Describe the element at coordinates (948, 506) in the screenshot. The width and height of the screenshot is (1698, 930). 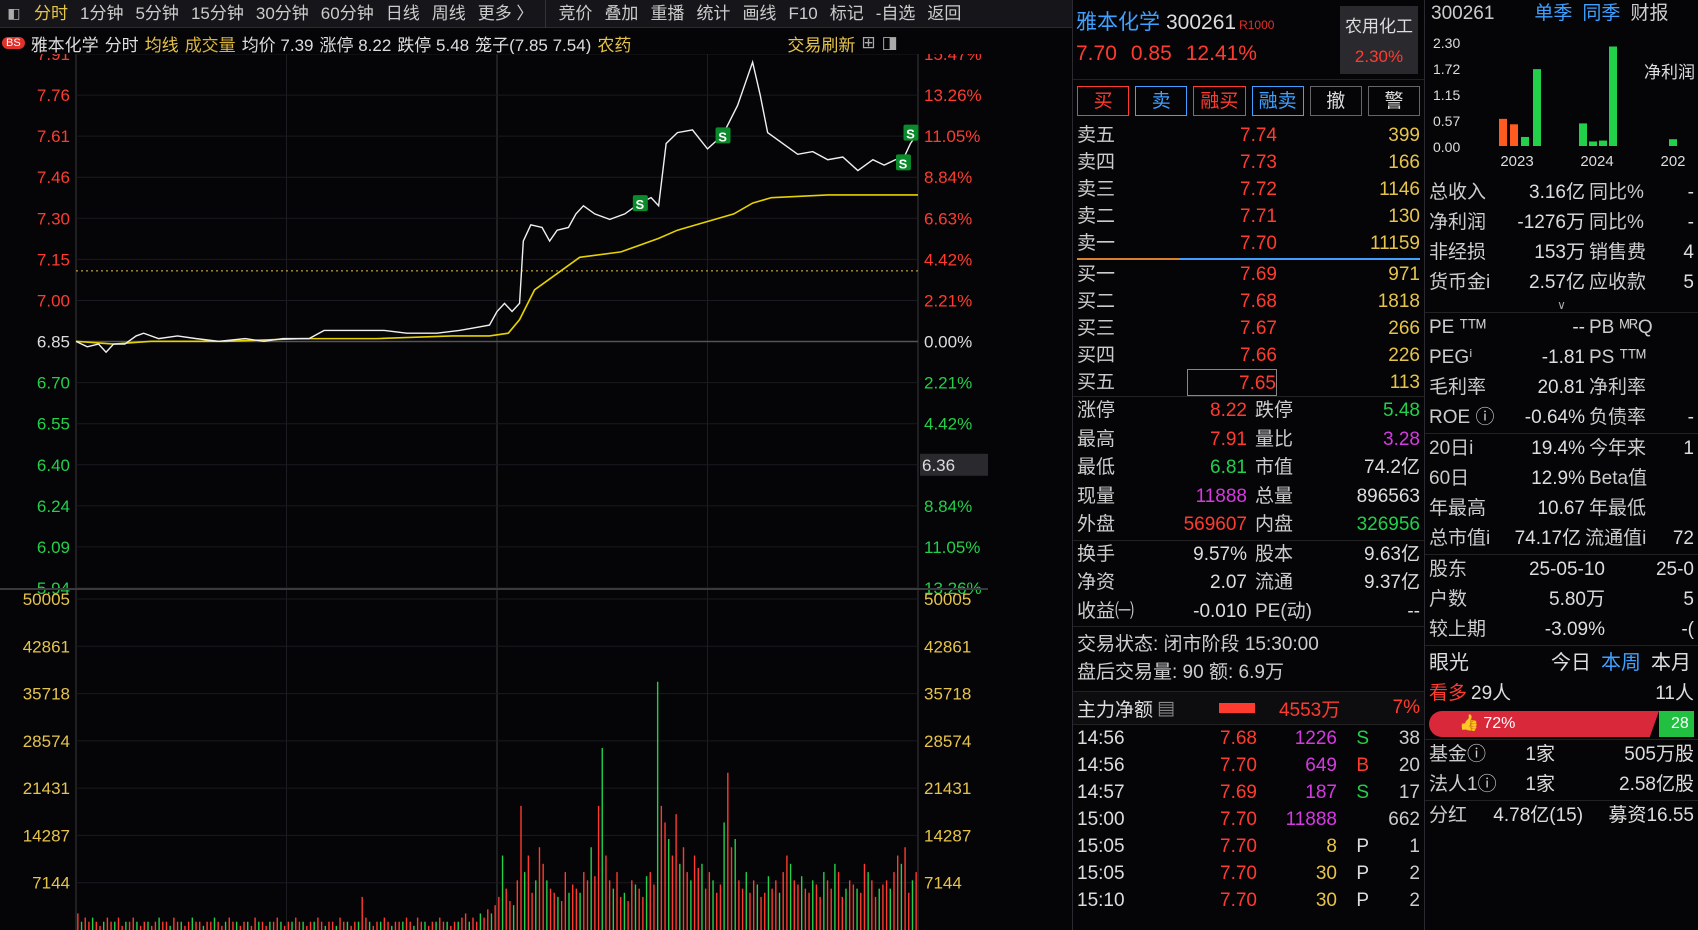
I see `pct-tick: 8.84%` at that location.